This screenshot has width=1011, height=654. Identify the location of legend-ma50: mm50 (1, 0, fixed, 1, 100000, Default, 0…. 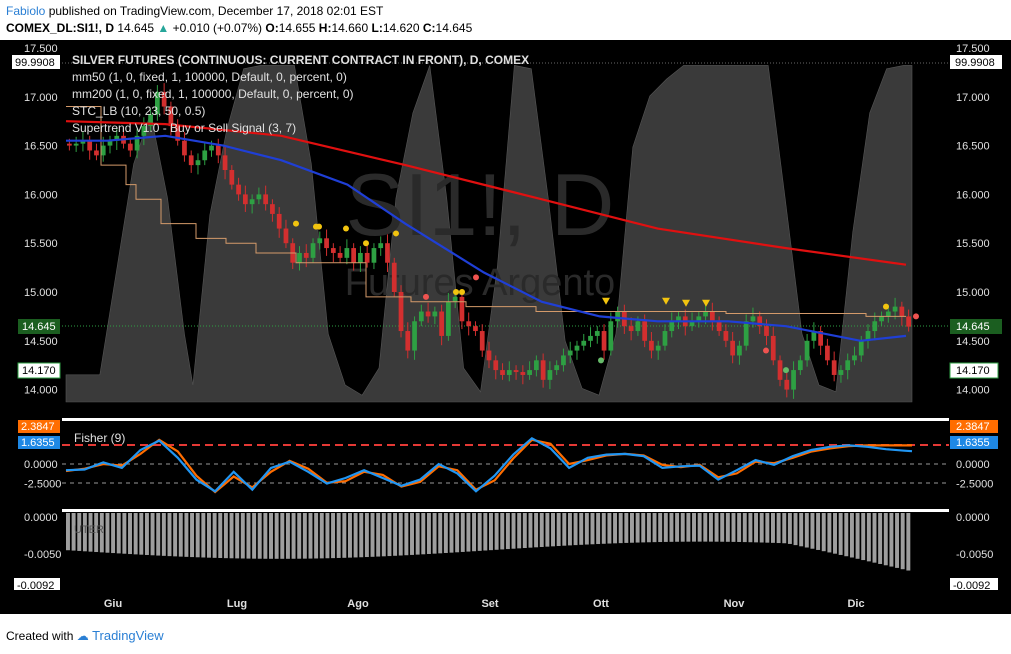
(209, 77).